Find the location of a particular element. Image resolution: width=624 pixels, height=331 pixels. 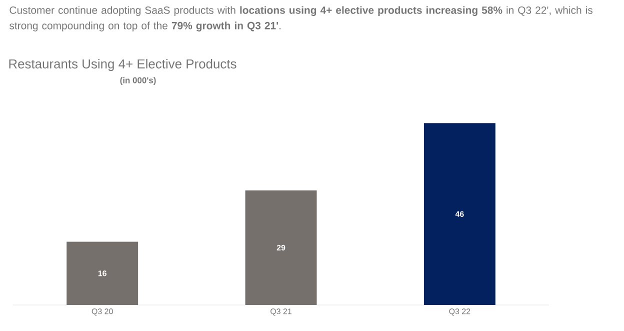

text: Customer continue adopting SaaS products with locations using 4+ elective products increasing 58% in Q3 22', which is strong compounding on top of the 79% growth in Q3 21'. is located at coordinates (301, 19).